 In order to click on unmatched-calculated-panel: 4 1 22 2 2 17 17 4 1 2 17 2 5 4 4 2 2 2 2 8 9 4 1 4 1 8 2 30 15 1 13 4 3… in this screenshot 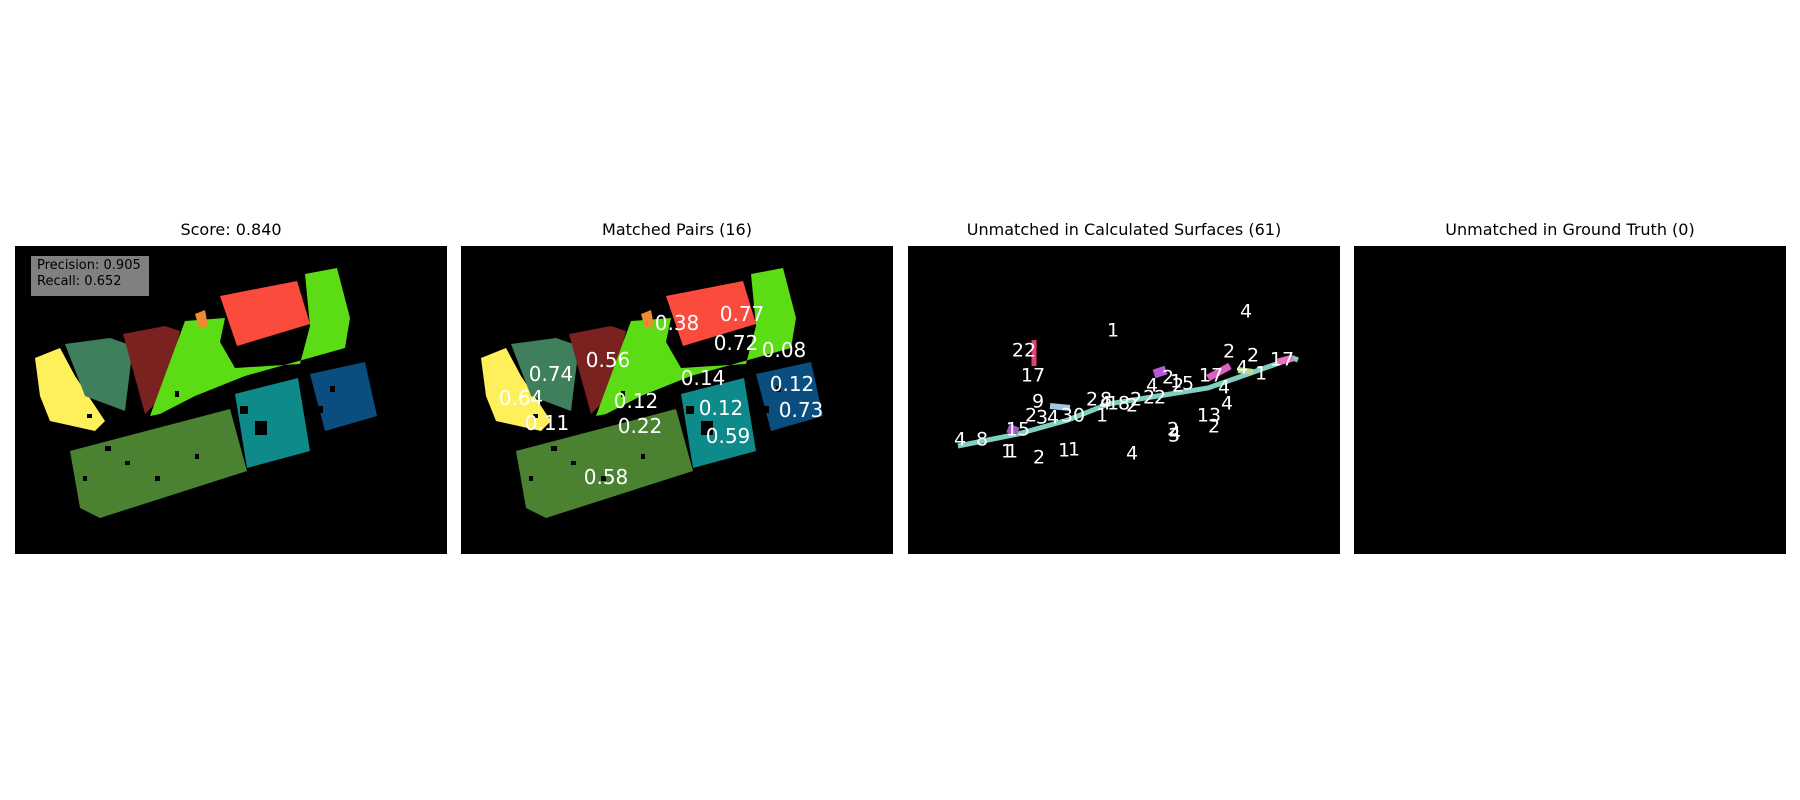, I will do `click(1124, 400)`.